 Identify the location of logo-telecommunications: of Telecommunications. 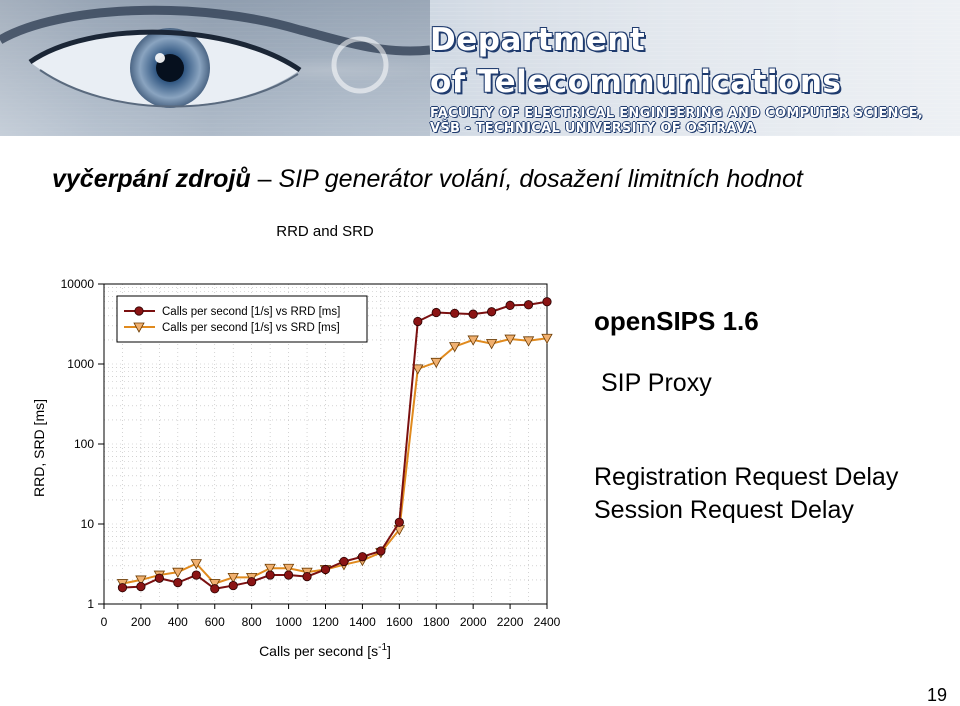
(636, 82).